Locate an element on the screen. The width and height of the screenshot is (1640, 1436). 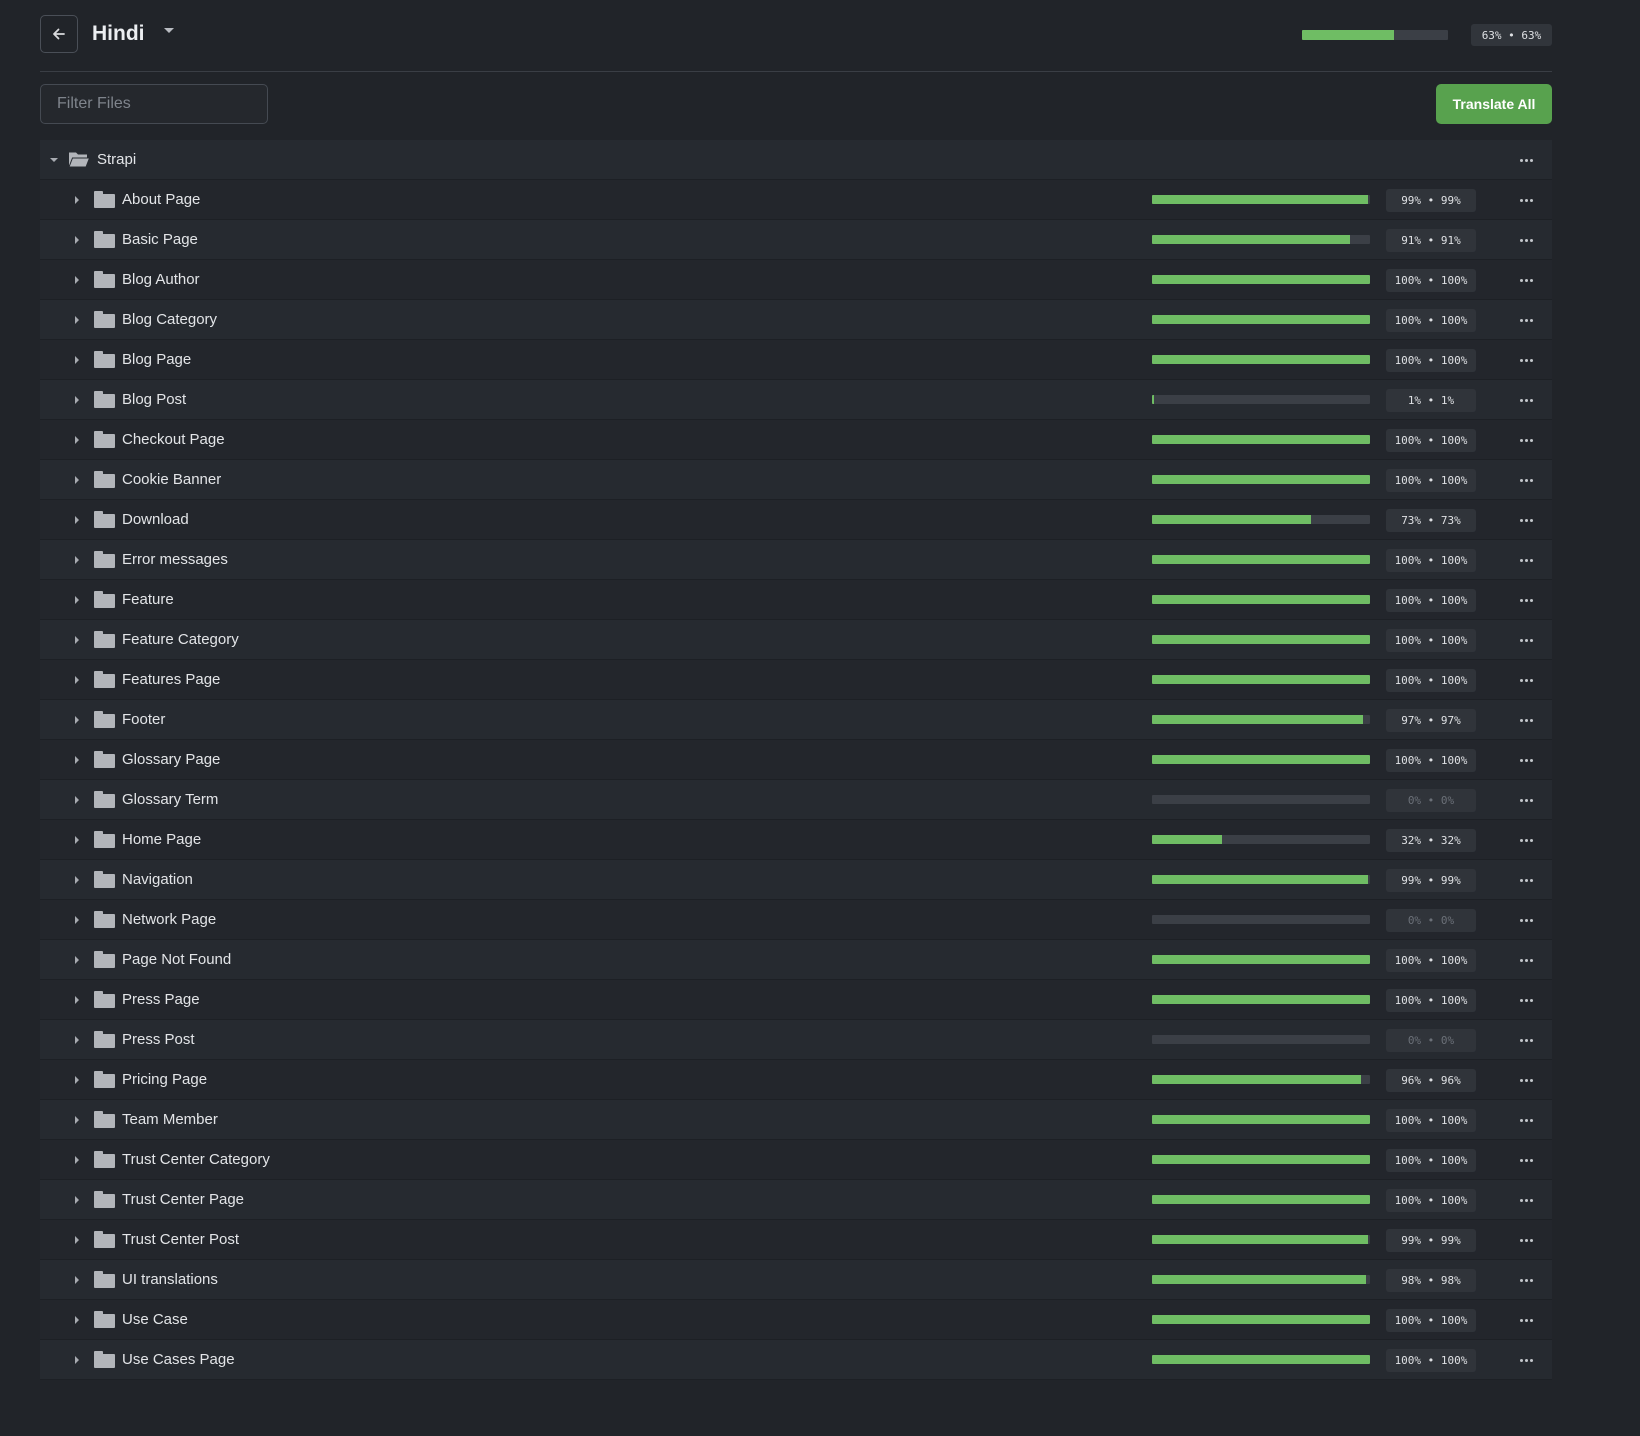
tree-folder-row: Blog Category 100% • 100% is located at coordinates (796, 320).